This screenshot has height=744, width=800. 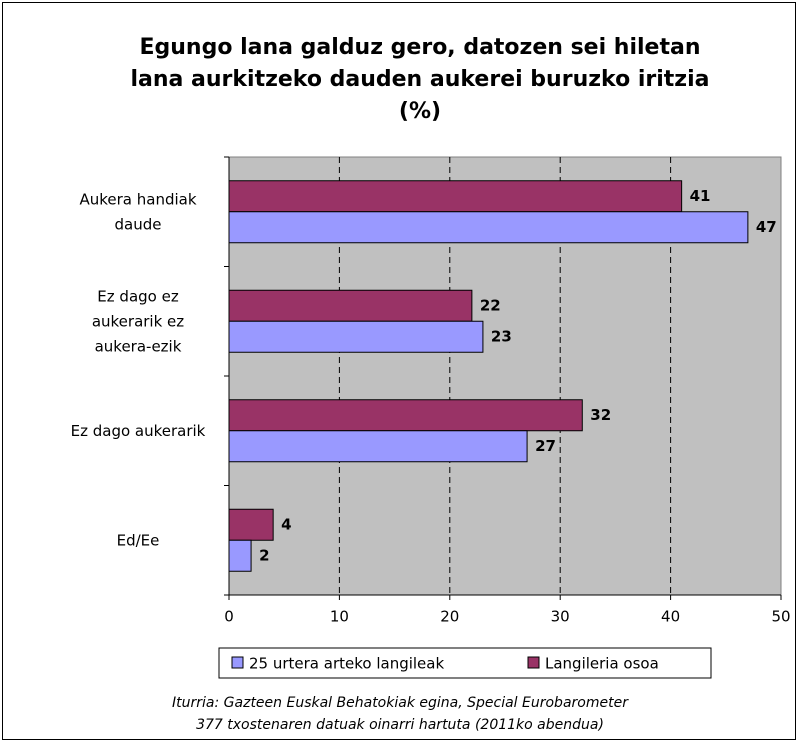 I want to click on y-tick-label: Ez dago aukerarik, so click(x=138, y=430).